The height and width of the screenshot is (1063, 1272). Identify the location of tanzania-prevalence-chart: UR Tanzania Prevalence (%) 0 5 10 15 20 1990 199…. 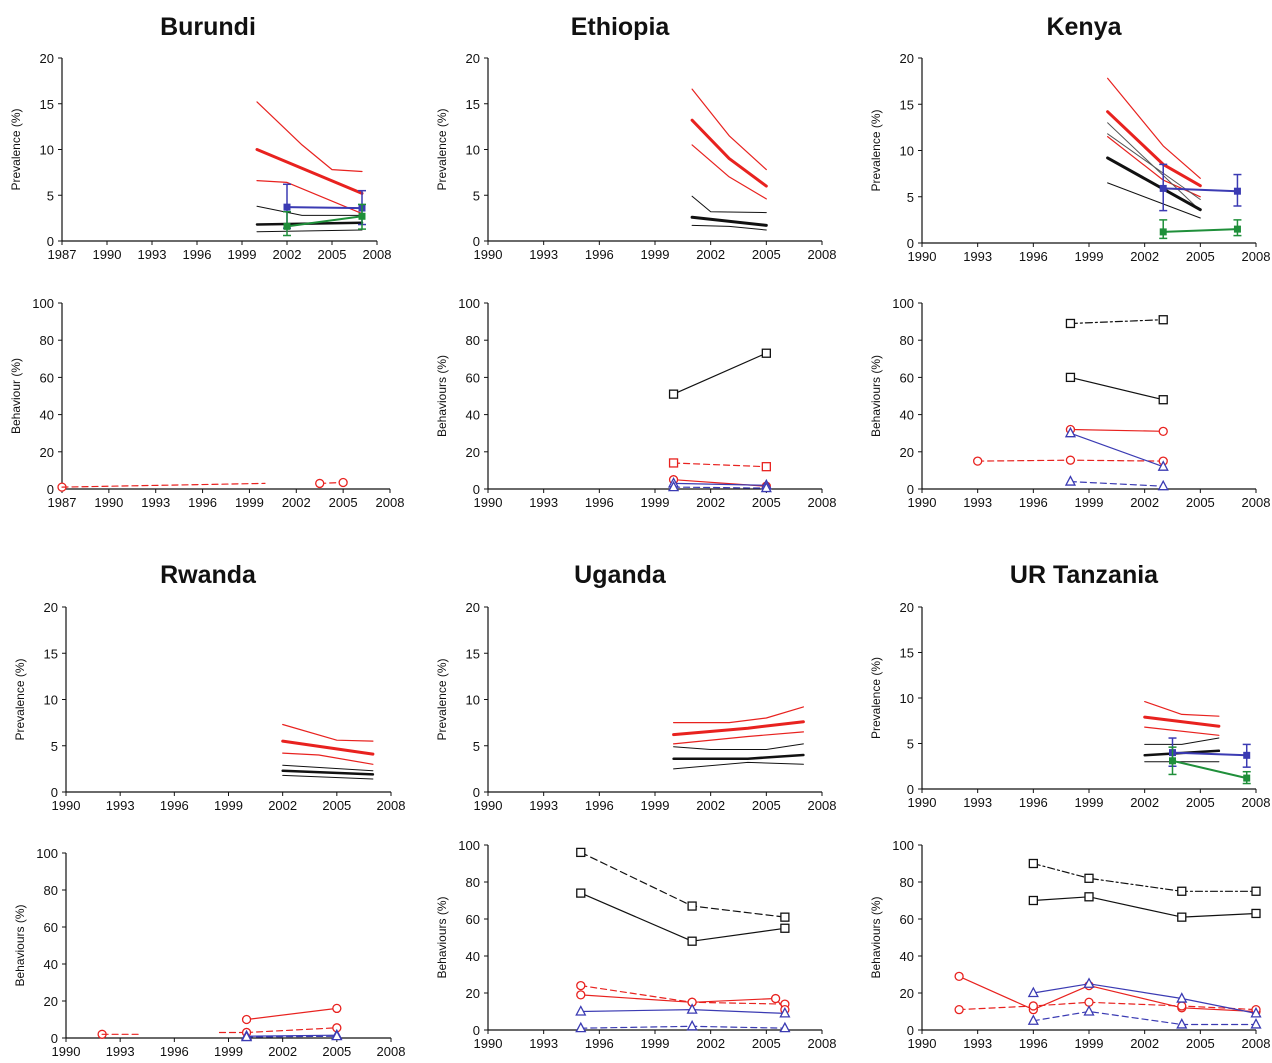
(1069, 685).